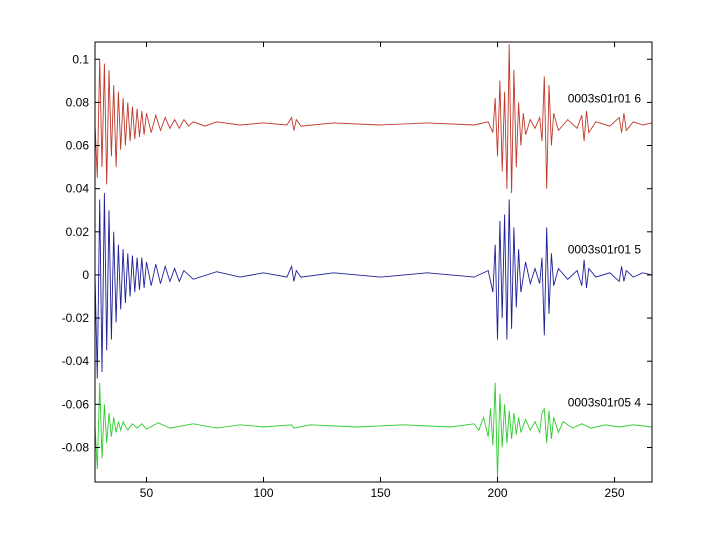 The height and width of the screenshot is (540, 720). I want to click on y-tick-label: 0.08, so click(78, 102).